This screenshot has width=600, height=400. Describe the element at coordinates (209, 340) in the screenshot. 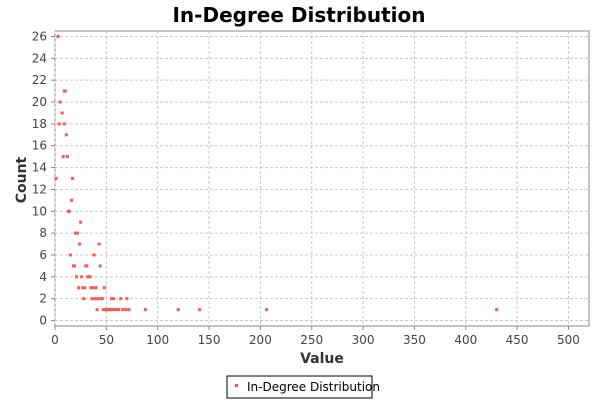

I see `x-tick-label: 150` at that location.